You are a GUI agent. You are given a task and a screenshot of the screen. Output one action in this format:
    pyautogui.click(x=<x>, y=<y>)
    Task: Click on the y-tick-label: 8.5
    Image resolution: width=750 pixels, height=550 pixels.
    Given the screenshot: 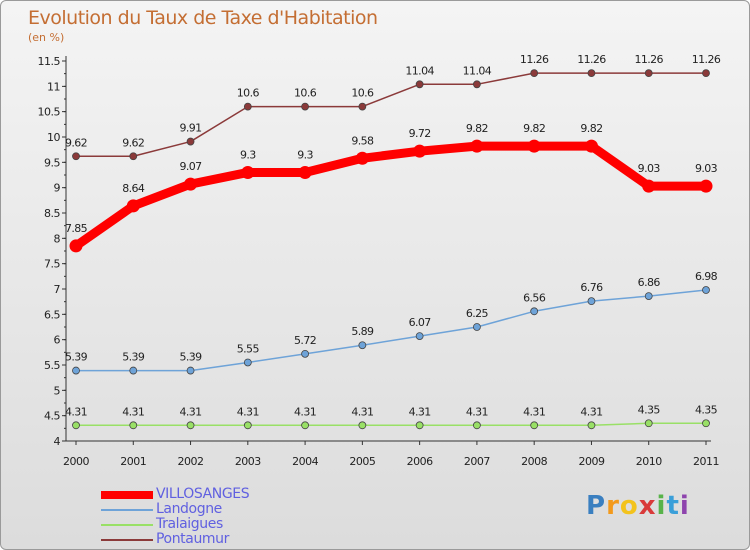 What is the action you would take?
    pyautogui.click(x=52, y=213)
    